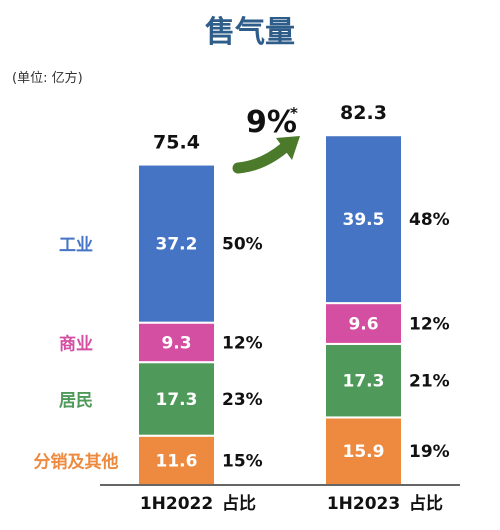 This screenshot has width=500, height=530. I want to click on data-label: 9.6, so click(363, 325).